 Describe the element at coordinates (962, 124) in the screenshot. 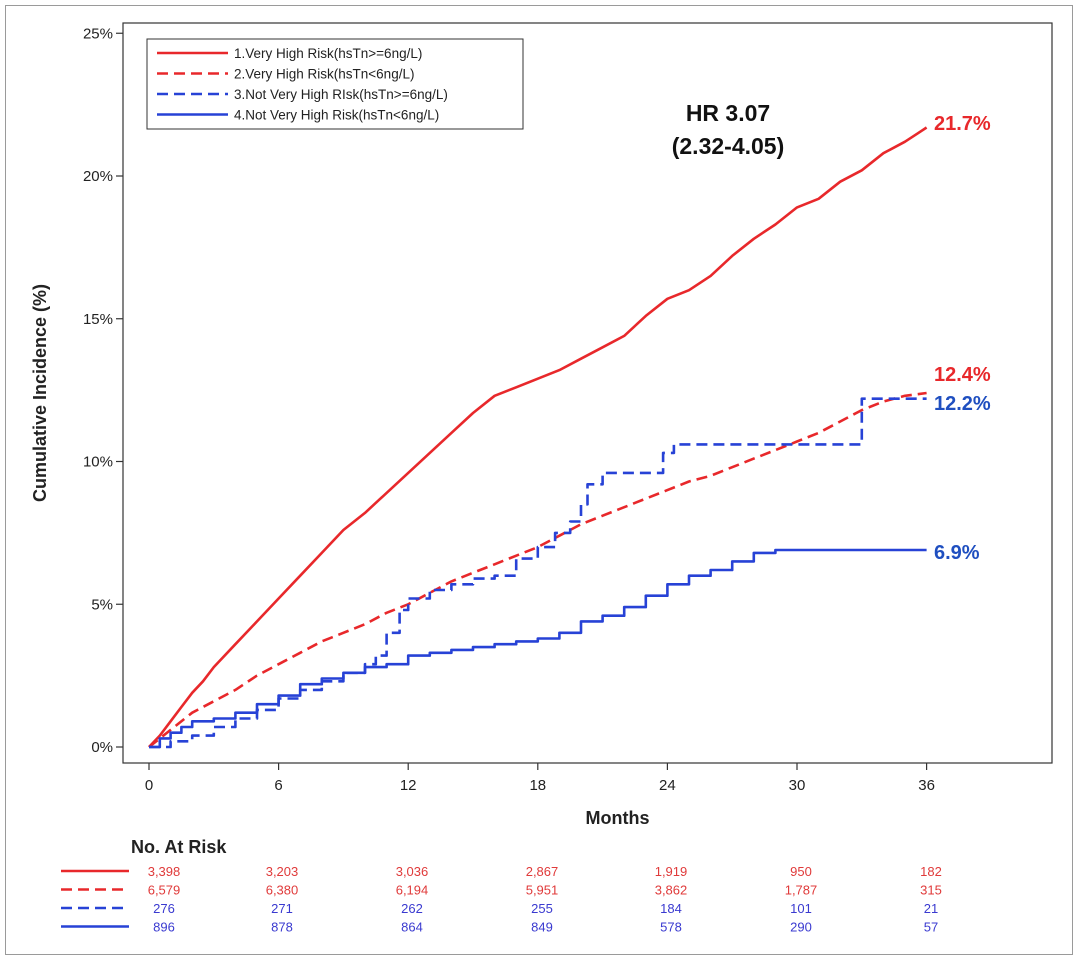

I see `end-label-series-1: 21.7%` at that location.